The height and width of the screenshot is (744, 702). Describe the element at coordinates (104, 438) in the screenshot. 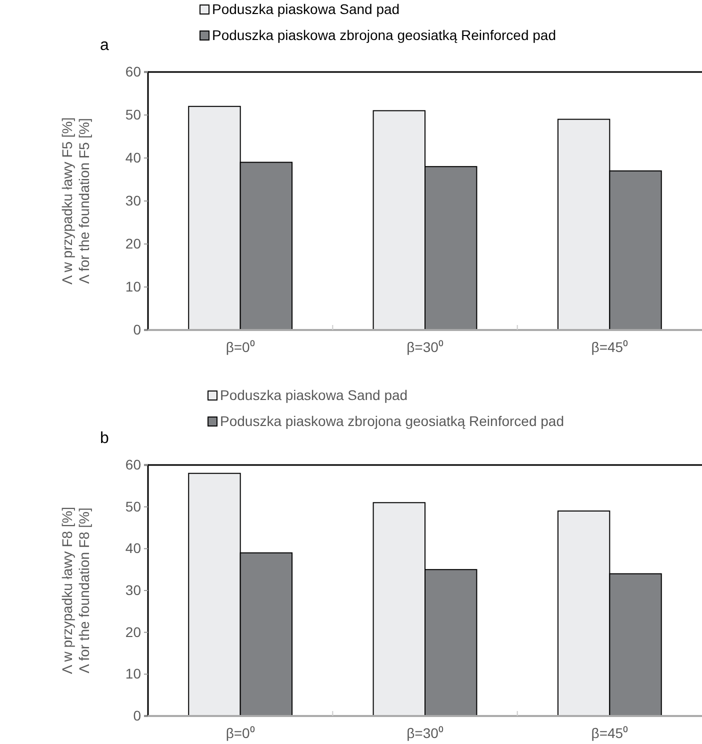

I see `chart-title: b` at that location.